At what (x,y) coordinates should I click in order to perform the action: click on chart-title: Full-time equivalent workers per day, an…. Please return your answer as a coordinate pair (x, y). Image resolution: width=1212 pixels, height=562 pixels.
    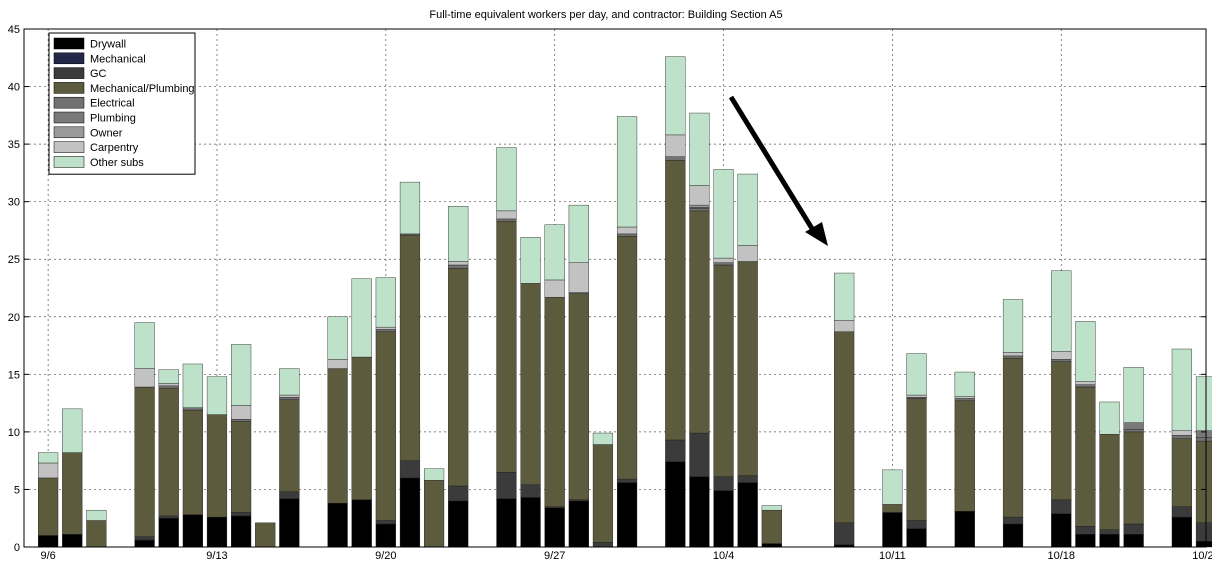
    Looking at the image, I should click on (605, 15).